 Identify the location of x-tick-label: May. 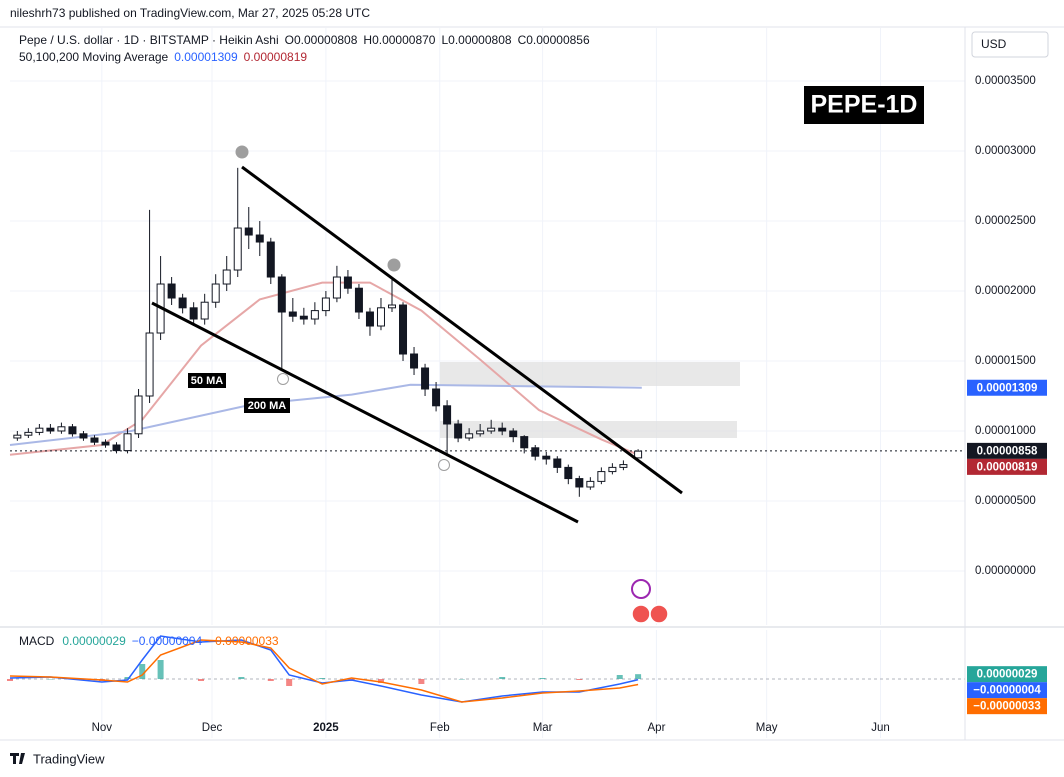
(767, 728).